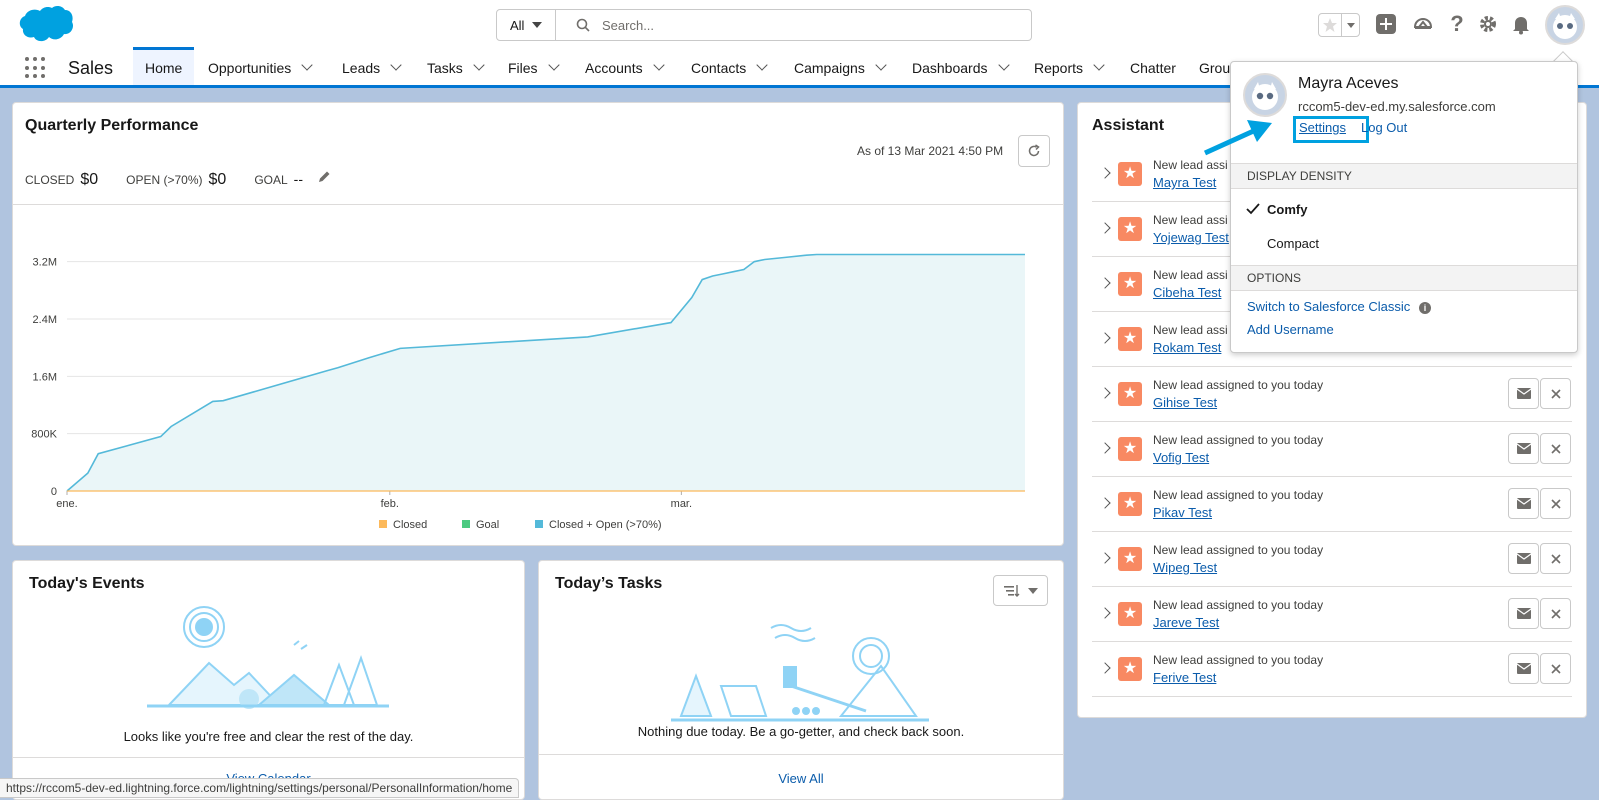 The image size is (1599, 800). I want to click on checkmark-icon, so click(1253, 209).